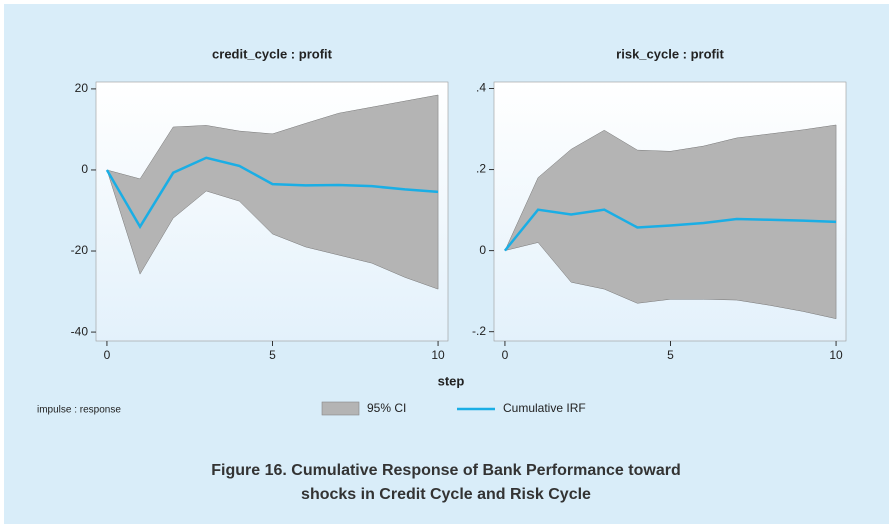 Image resolution: width=893 pixels, height=528 pixels. I want to click on y-tick-label: -40, so click(80, 331).